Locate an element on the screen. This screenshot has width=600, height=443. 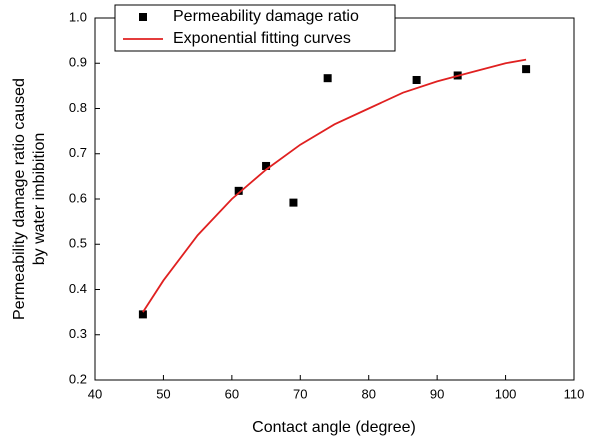
x-tick-label: 60 is located at coordinates (232, 393).